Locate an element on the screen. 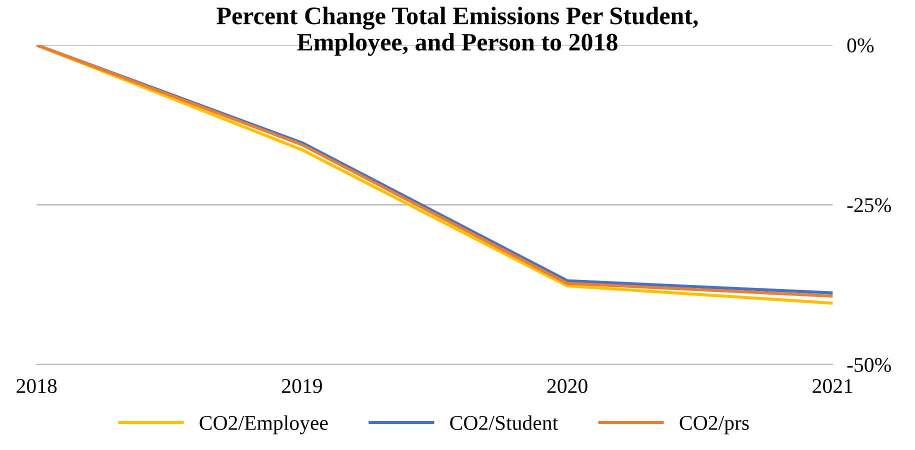 This screenshot has width=915, height=450. y-tick-label: 0% is located at coordinates (860, 45).